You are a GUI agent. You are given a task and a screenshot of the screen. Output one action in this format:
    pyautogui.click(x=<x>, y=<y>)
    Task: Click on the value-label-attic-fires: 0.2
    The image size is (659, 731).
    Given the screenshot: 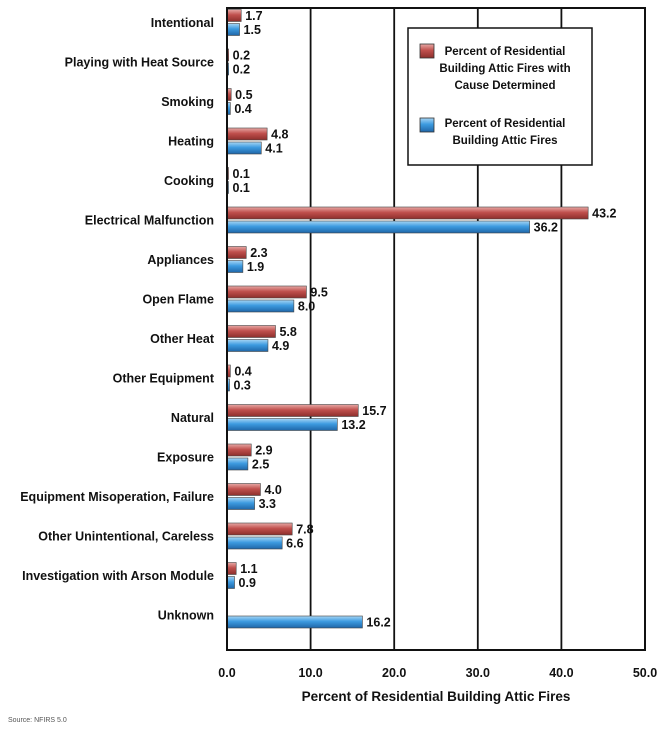 What is the action you would take?
    pyautogui.click(x=241, y=70)
    